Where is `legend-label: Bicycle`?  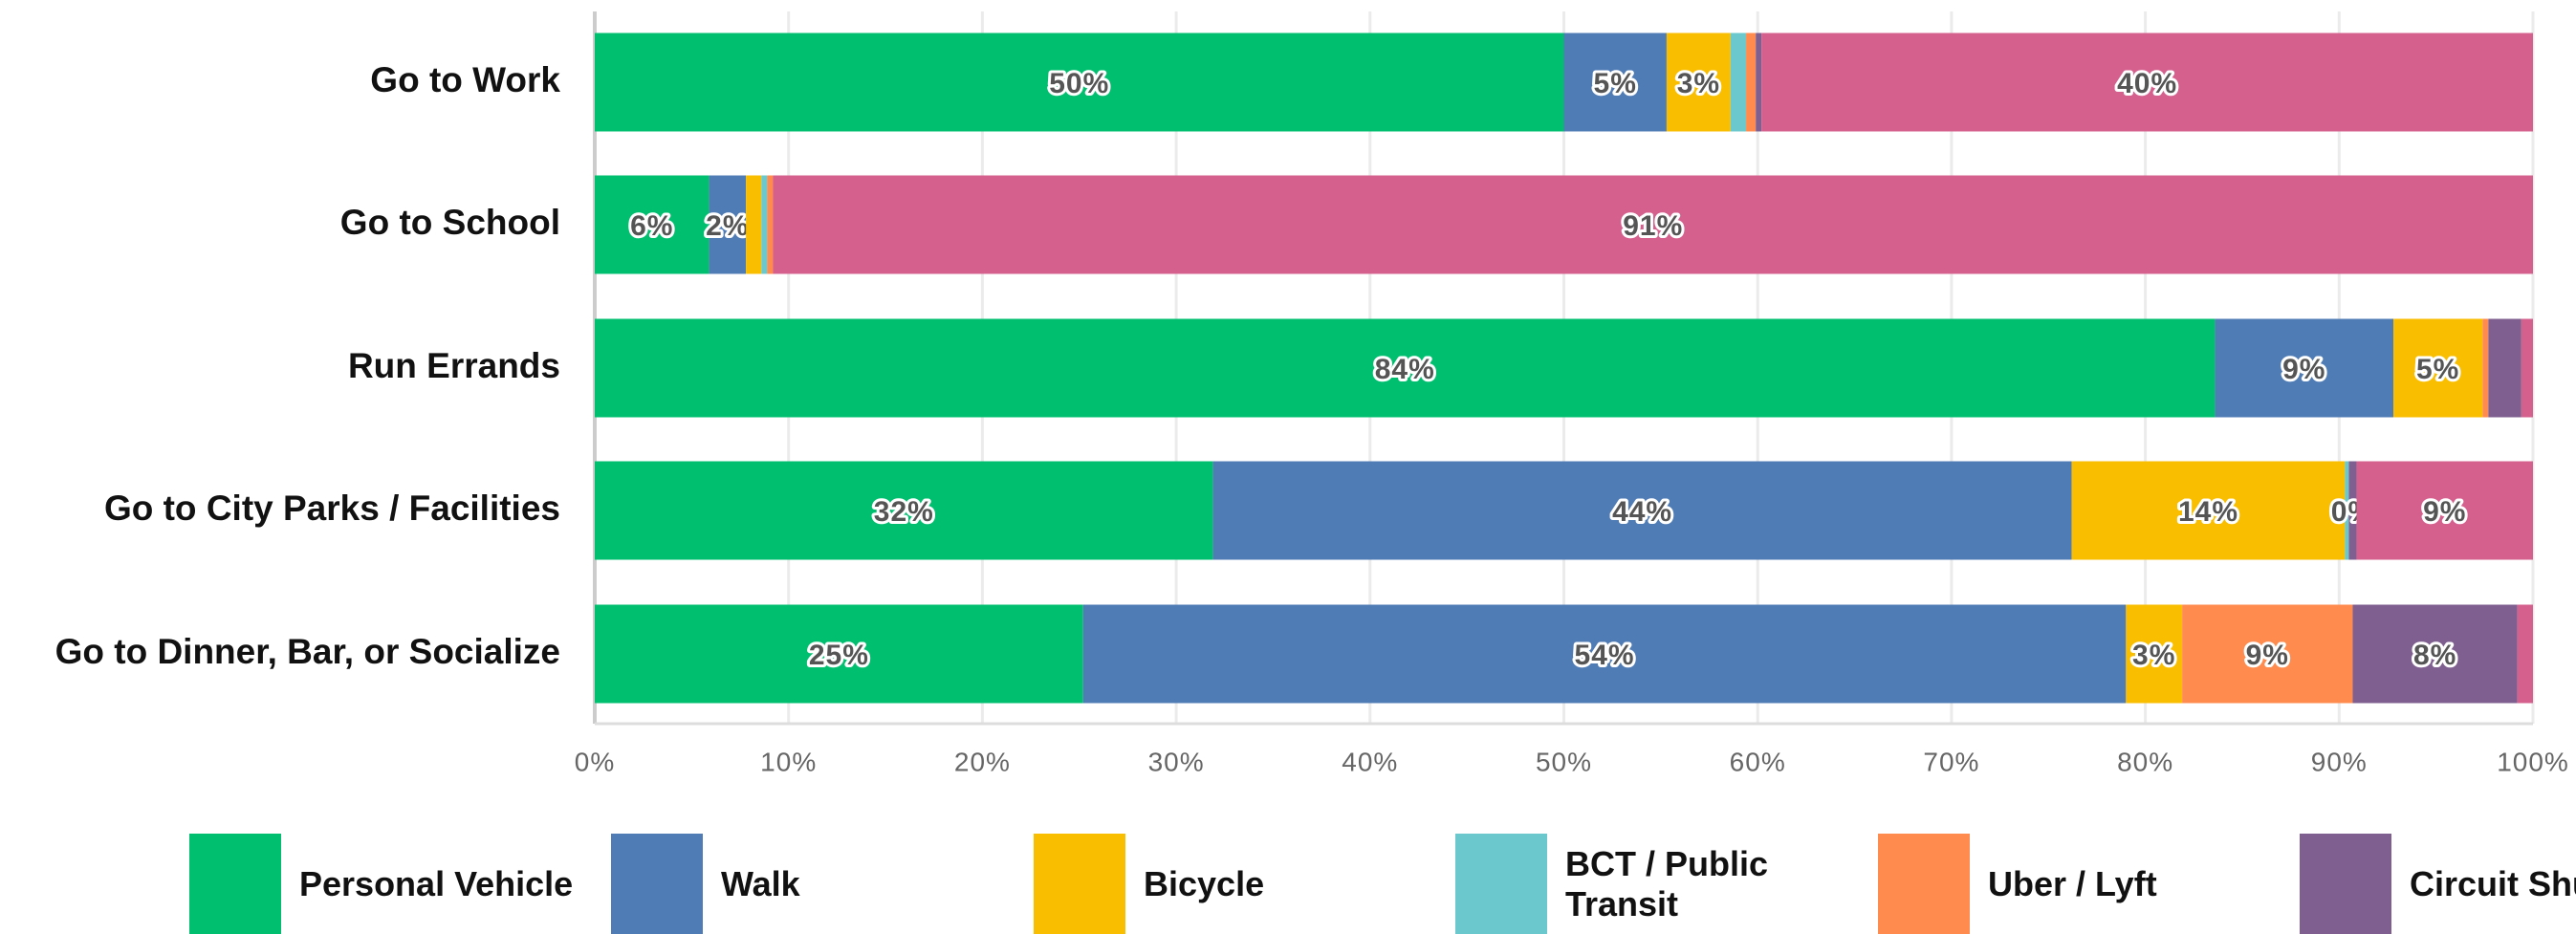 legend-label: Bicycle is located at coordinates (1204, 883).